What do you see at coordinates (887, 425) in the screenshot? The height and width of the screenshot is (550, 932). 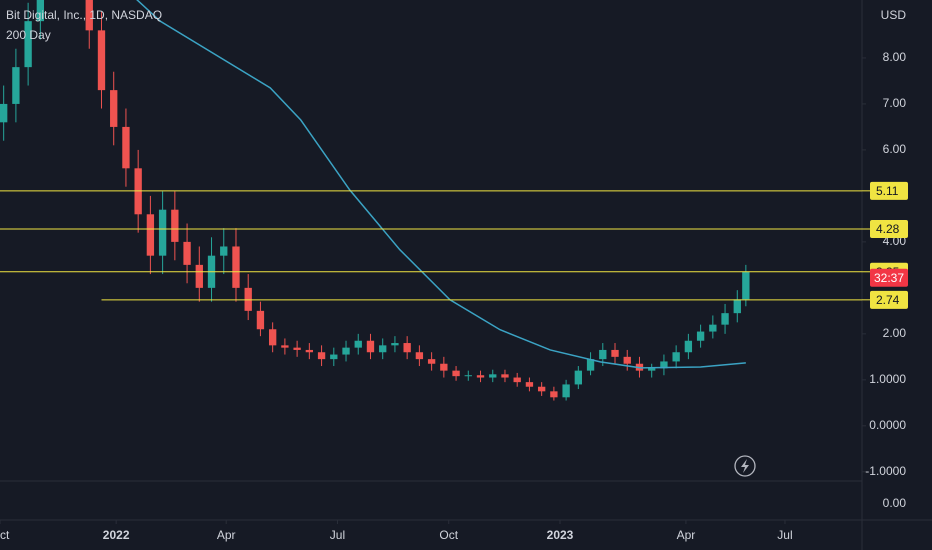 I see `y-tick-label: 0.0000` at bounding box center [887, 425].